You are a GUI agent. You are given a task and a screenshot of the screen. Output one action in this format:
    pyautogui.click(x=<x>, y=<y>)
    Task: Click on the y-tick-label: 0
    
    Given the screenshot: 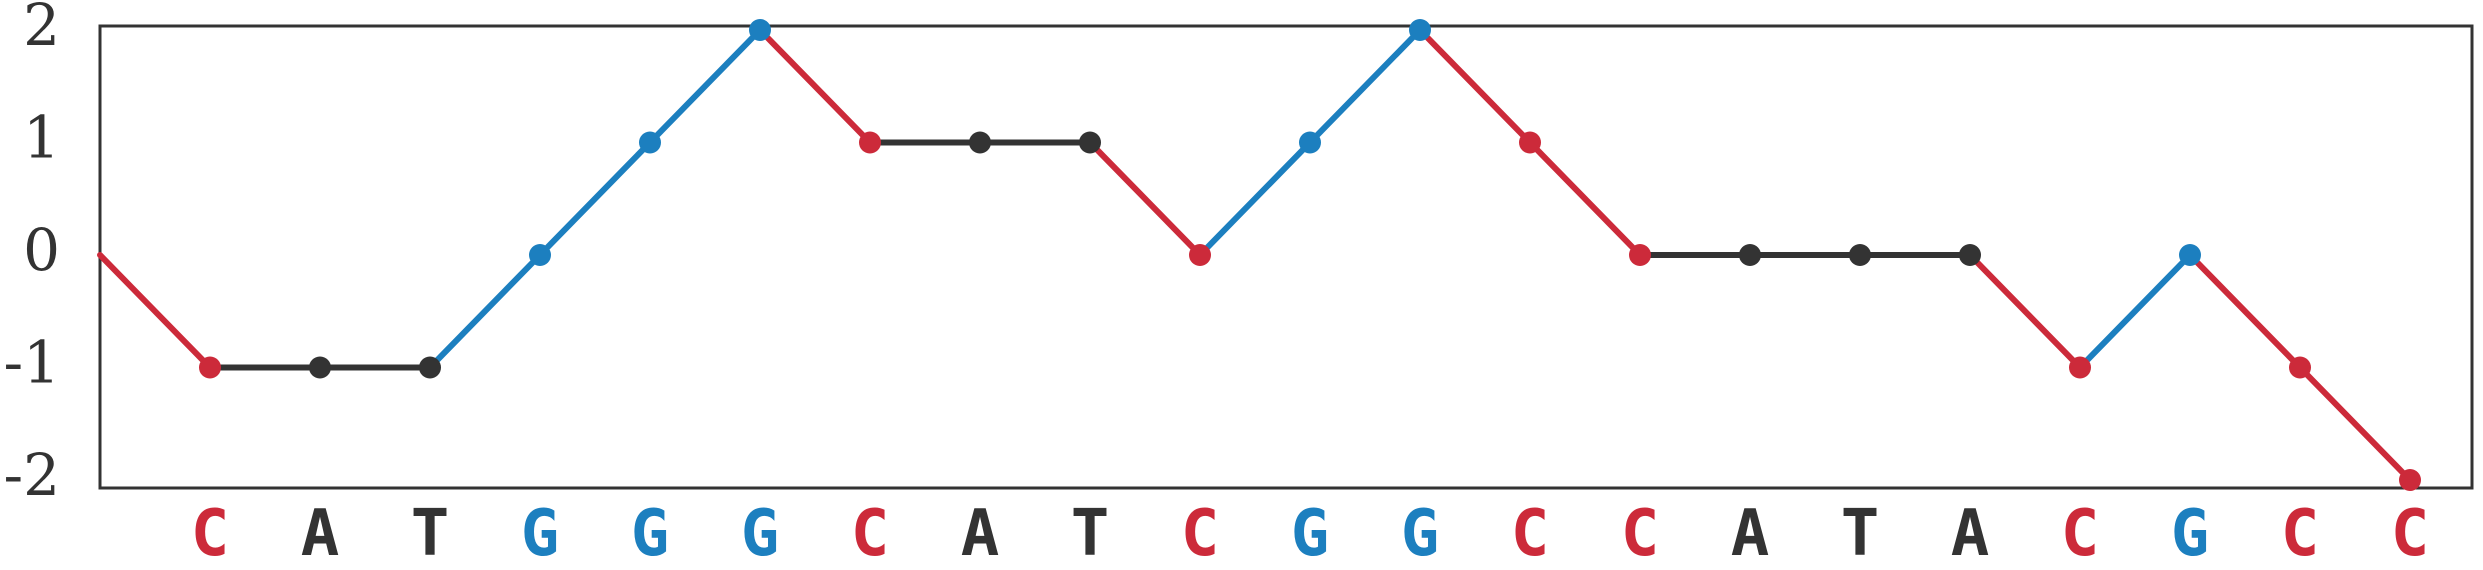 What is the action you would take?
    pyautogui.click(x=41, y=250)
    